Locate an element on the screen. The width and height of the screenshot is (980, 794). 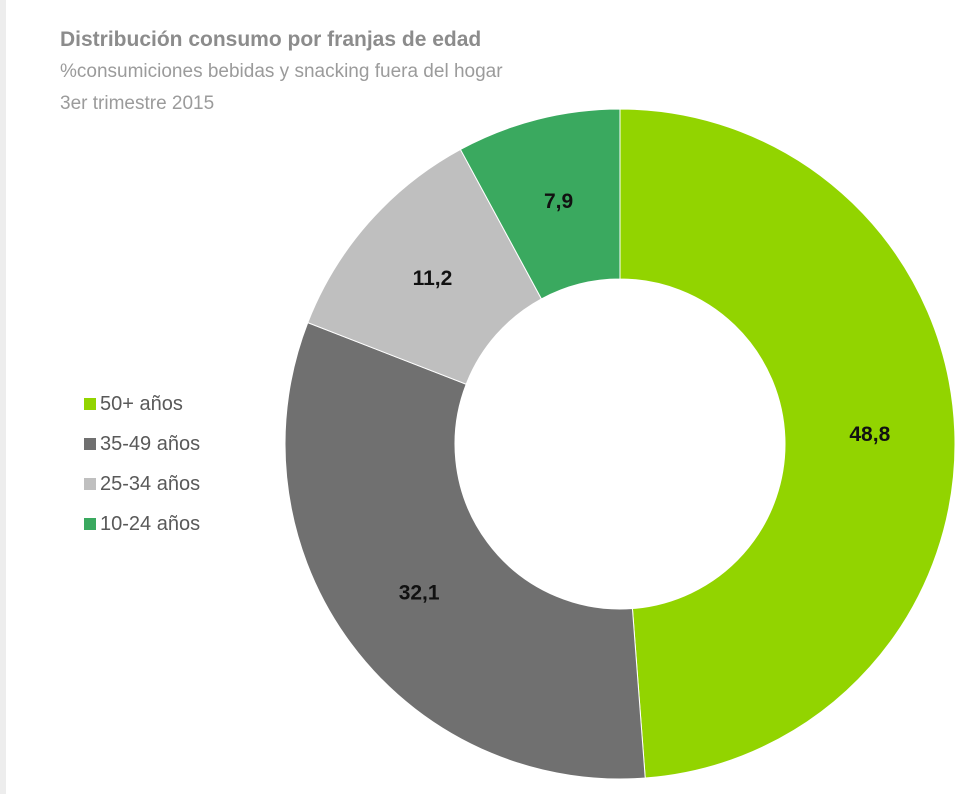
data-label-50-plus: 48,8 is located at coordinates (869, 434).